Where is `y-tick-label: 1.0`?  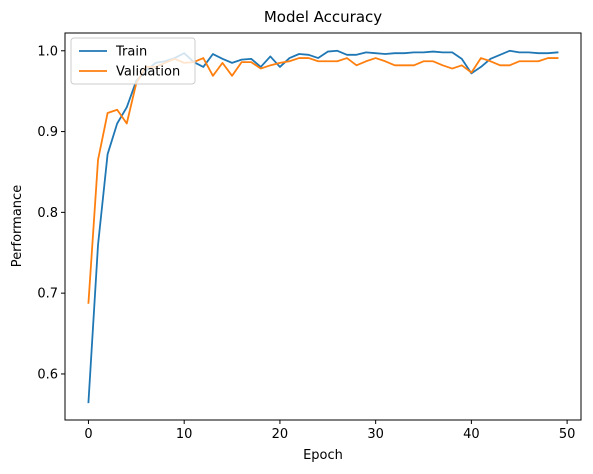 y-tick-label: 1.0 is located at coordinates (47, 51).